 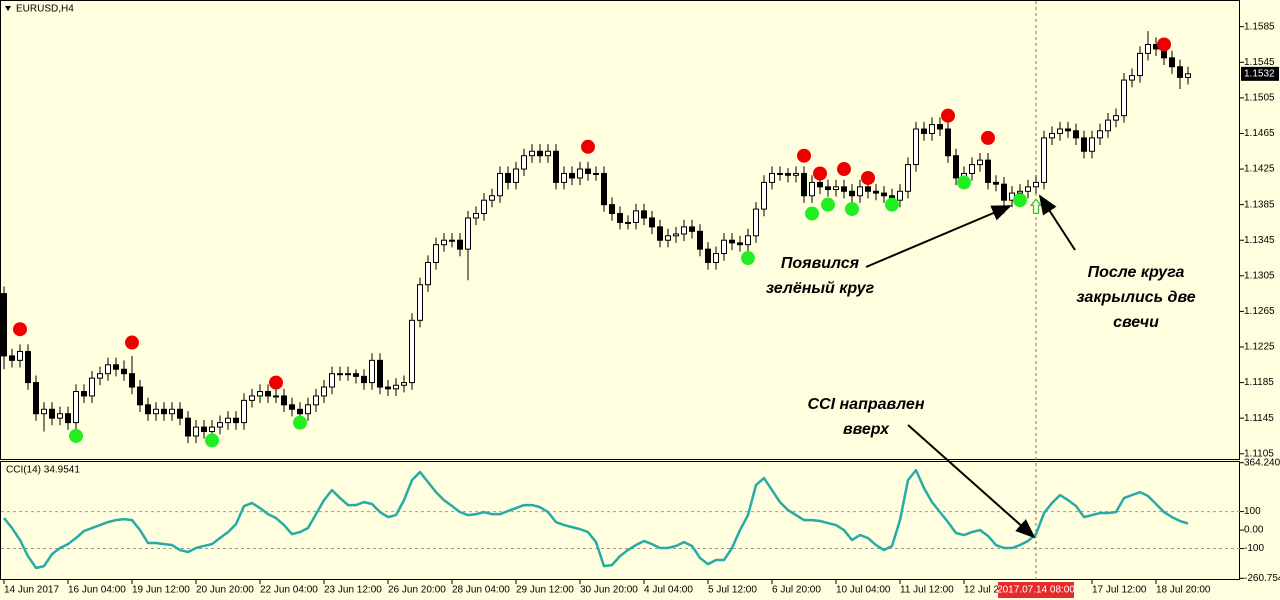 I want to click on y-tick-label: 1.1505, so click(x=1259, y=98).